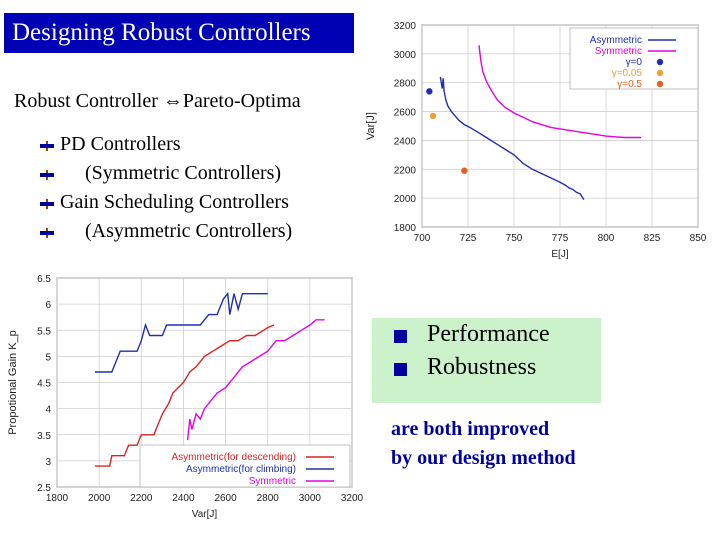 Image resolution: width=720 pixels, height=540 pixels. I want to click on y-axis-label: Propotional Gain K_p, so click(13, 382).